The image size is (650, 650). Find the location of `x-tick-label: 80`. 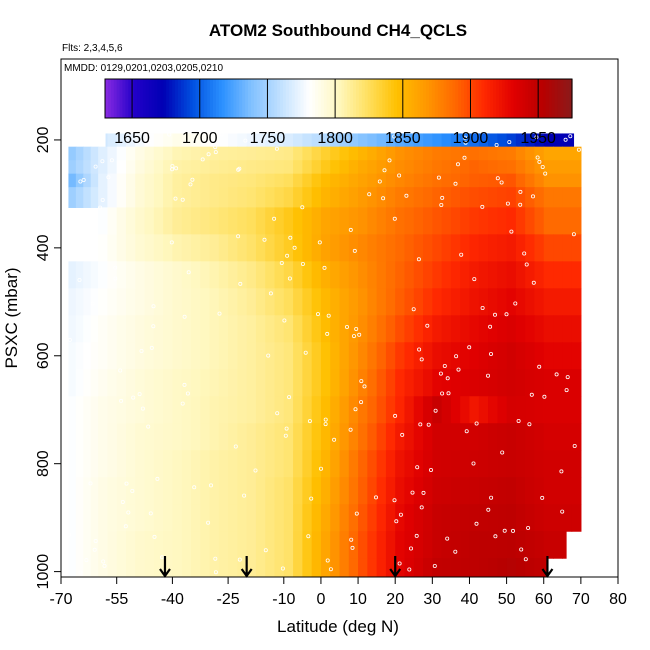

x-tick-label: 80 is located at coordinates (618, 599).